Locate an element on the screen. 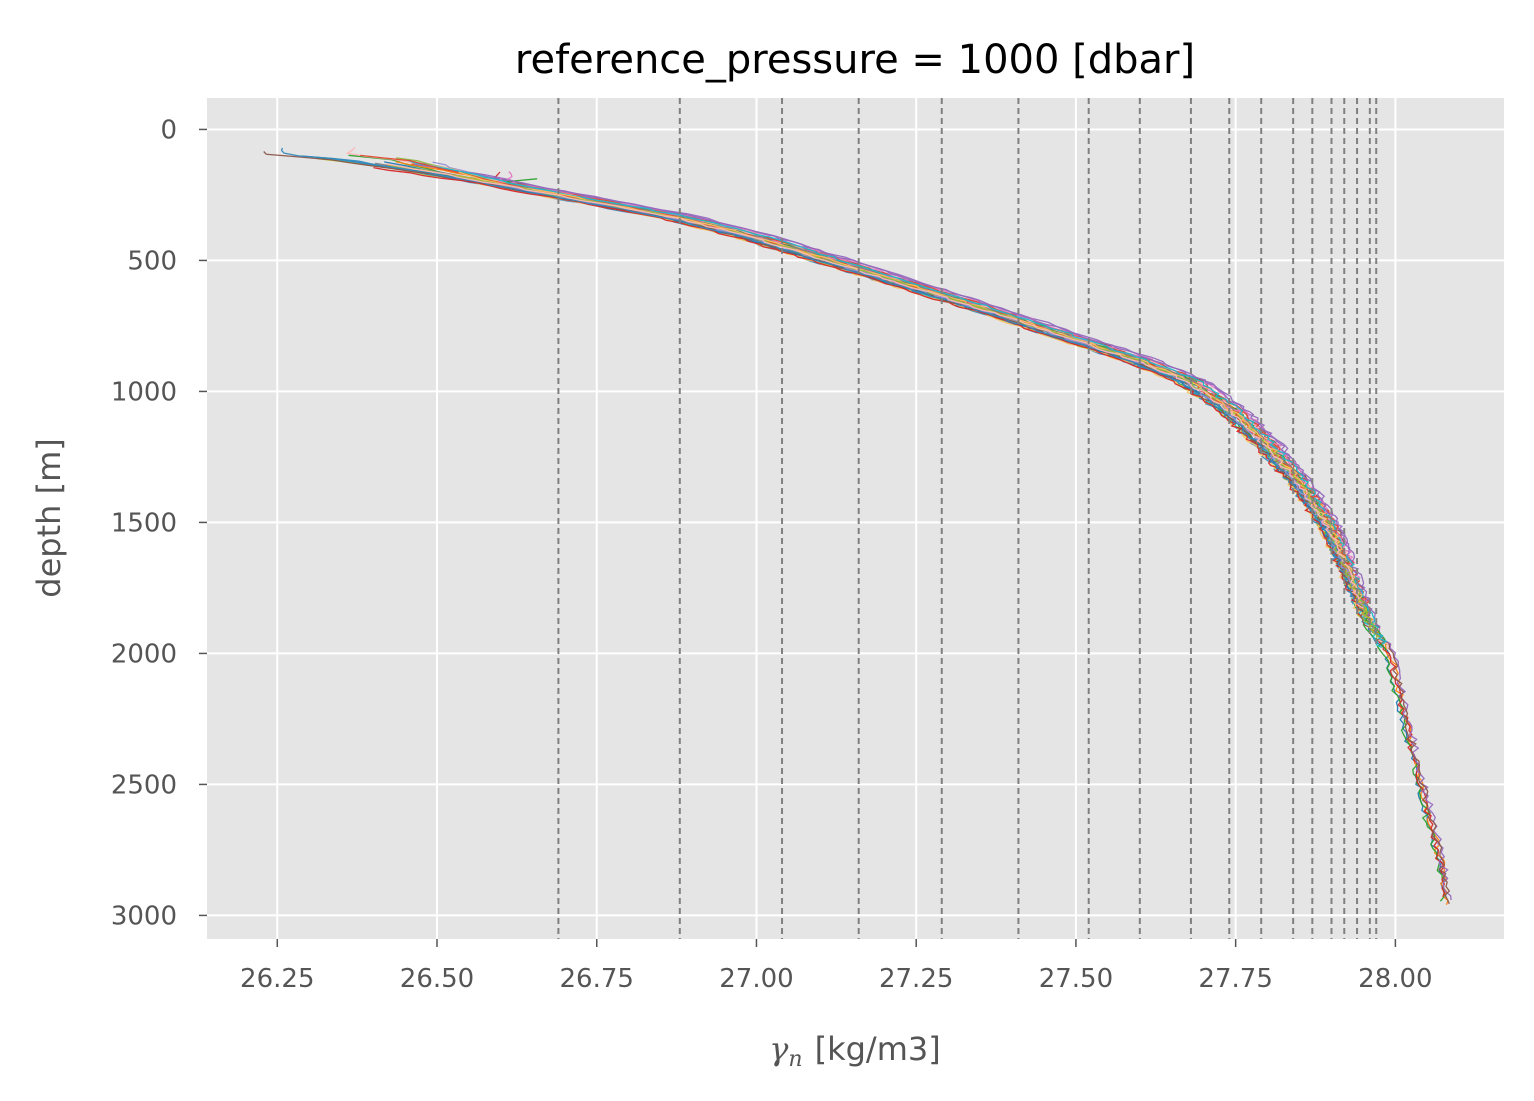 The height and width of the screenshot is (1101, 1534). x-tick-label: 26.50 is located at coordinates (437, 979).